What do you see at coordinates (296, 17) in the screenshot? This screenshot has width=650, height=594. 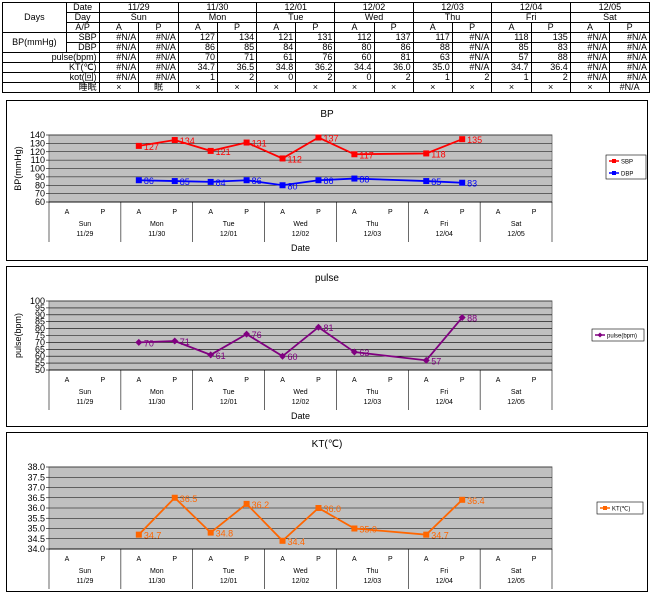 I see `weekday-header: Tue` at bounding box center [296, 17].